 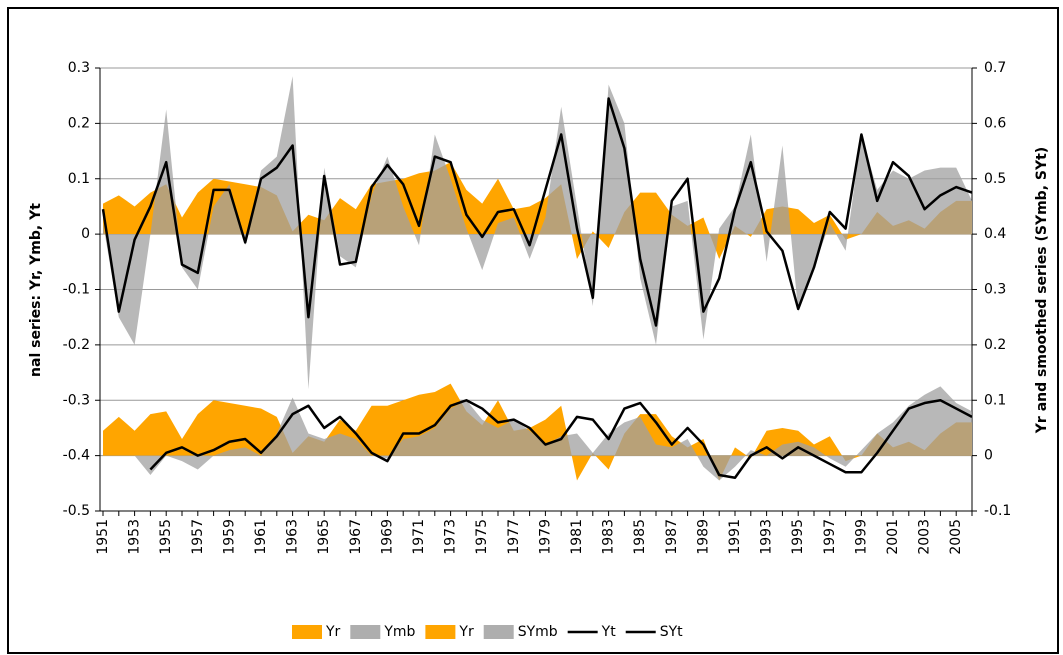 I want to click on legend-label: Ymb, so click(x=399, y=632).